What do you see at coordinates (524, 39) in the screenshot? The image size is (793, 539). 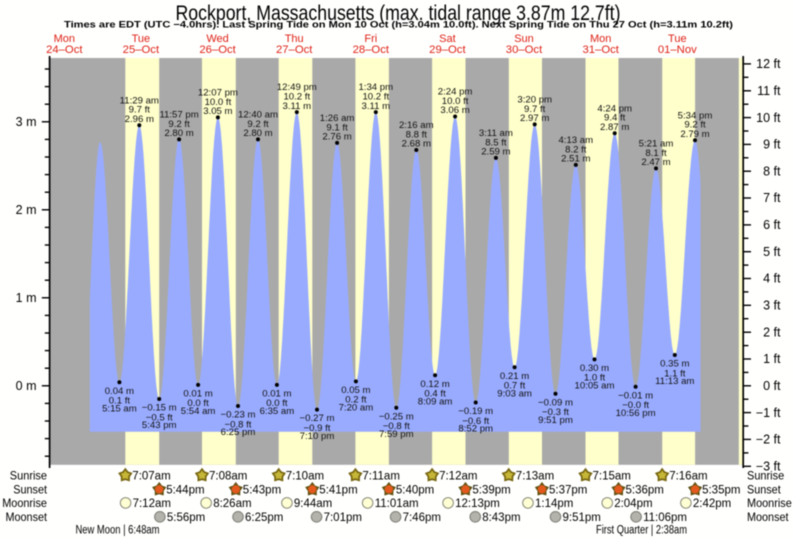 I see `svg-text: Sun` at bounding box center [524, 39].